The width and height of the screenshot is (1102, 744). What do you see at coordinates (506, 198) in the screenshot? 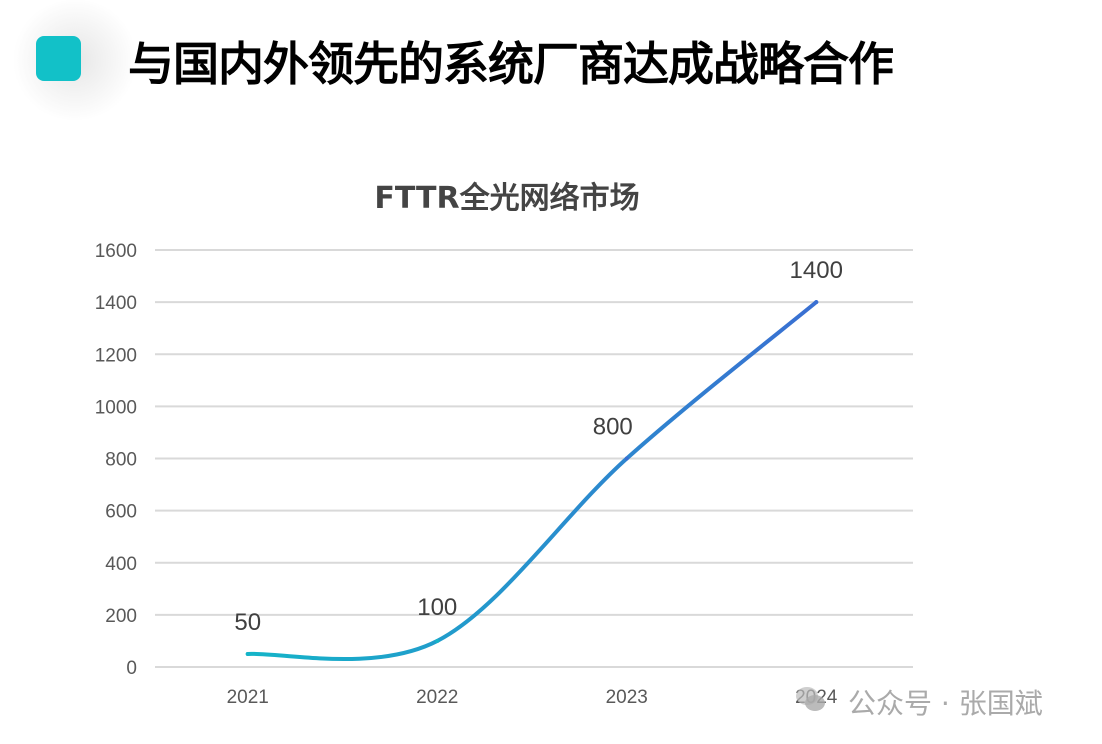
I see `chart-title: FTTR全光网络市场` at bounding box center [506, 198].